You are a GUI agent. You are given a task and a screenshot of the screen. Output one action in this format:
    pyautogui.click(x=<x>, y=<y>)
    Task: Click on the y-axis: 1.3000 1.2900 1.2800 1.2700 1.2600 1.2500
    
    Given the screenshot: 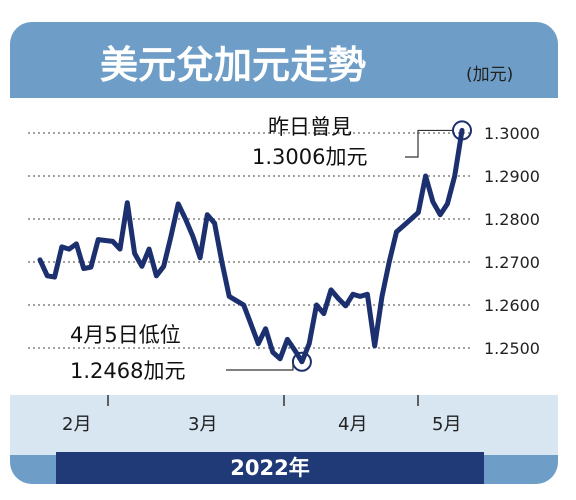 What is the action you would take?
    pyautogui.click(x=512, y=241)
    